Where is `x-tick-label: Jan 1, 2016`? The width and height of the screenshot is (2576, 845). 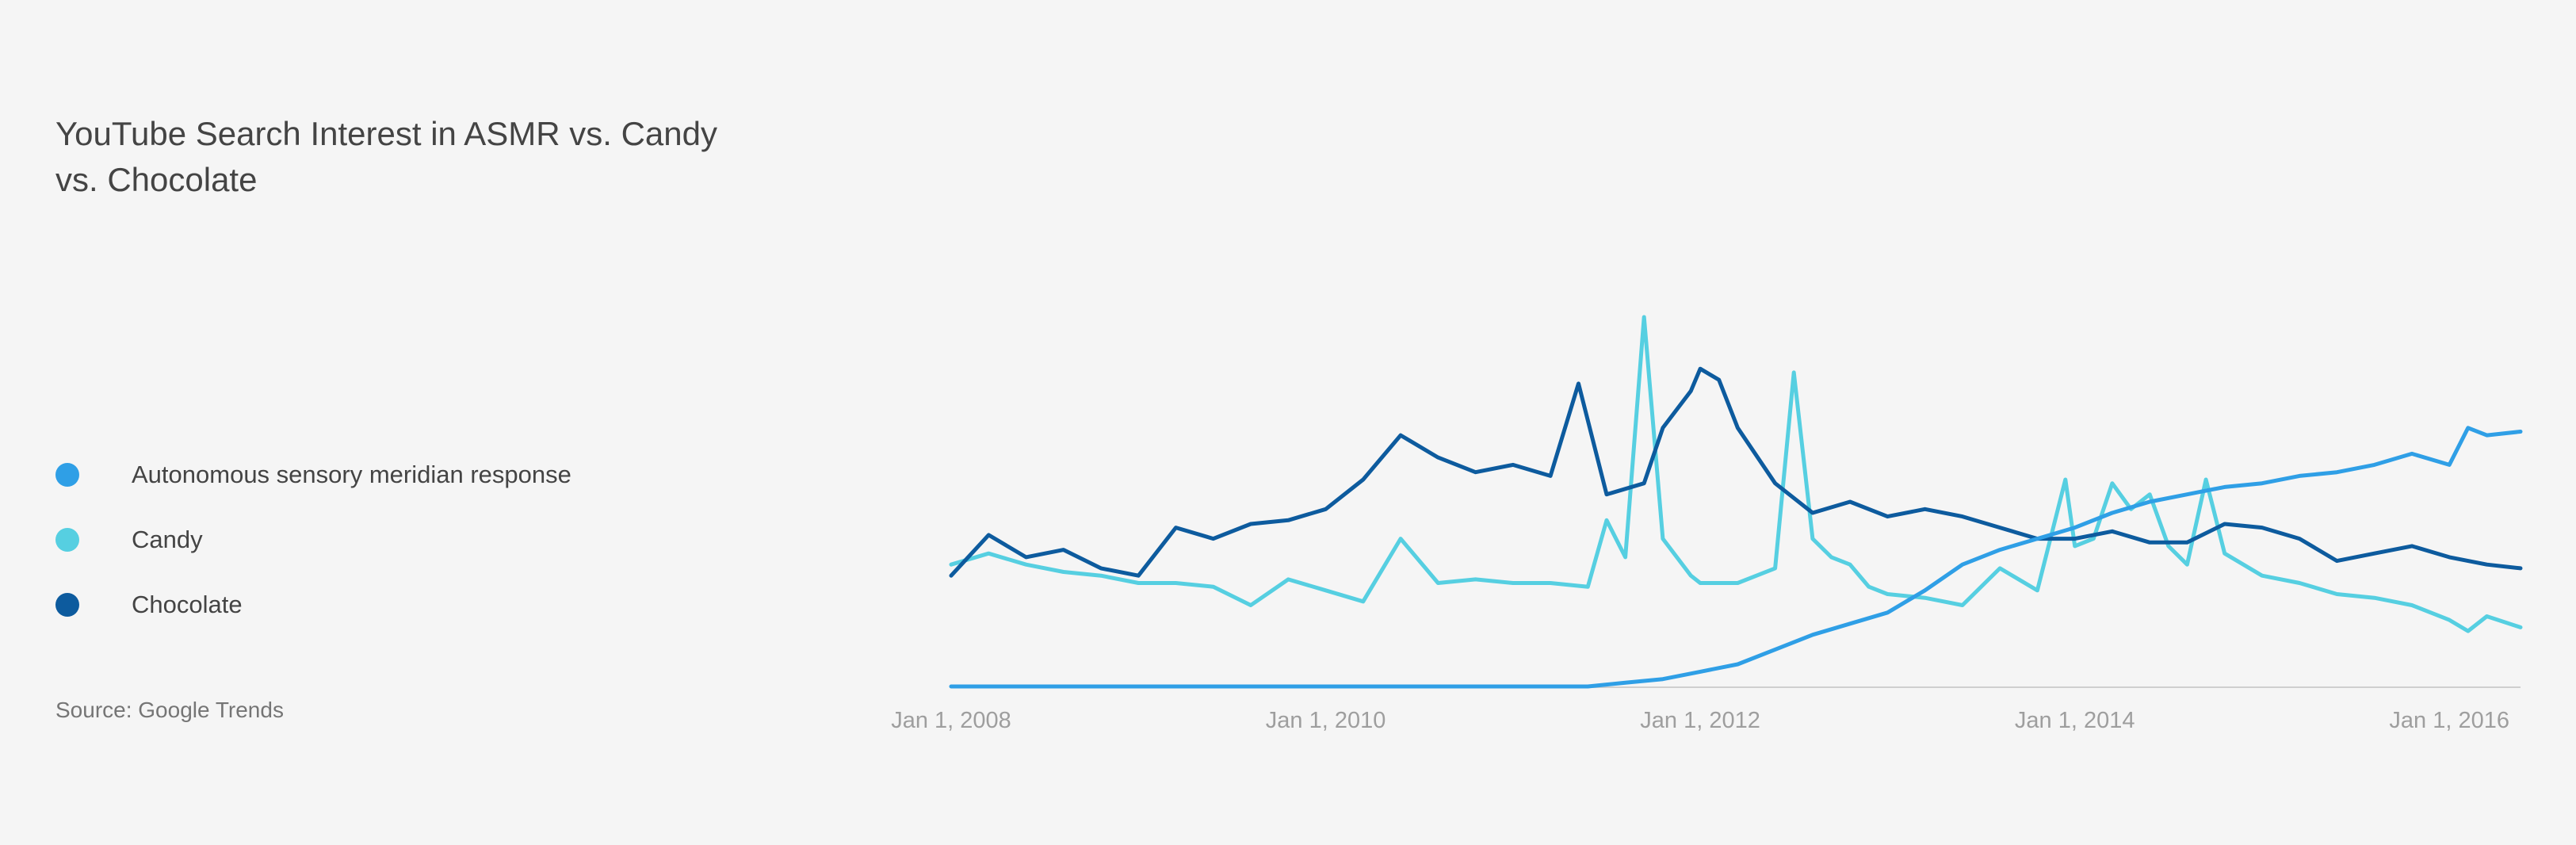 x-tick-label: Jan 1, 2016 is located at coordinates (2449, 720).